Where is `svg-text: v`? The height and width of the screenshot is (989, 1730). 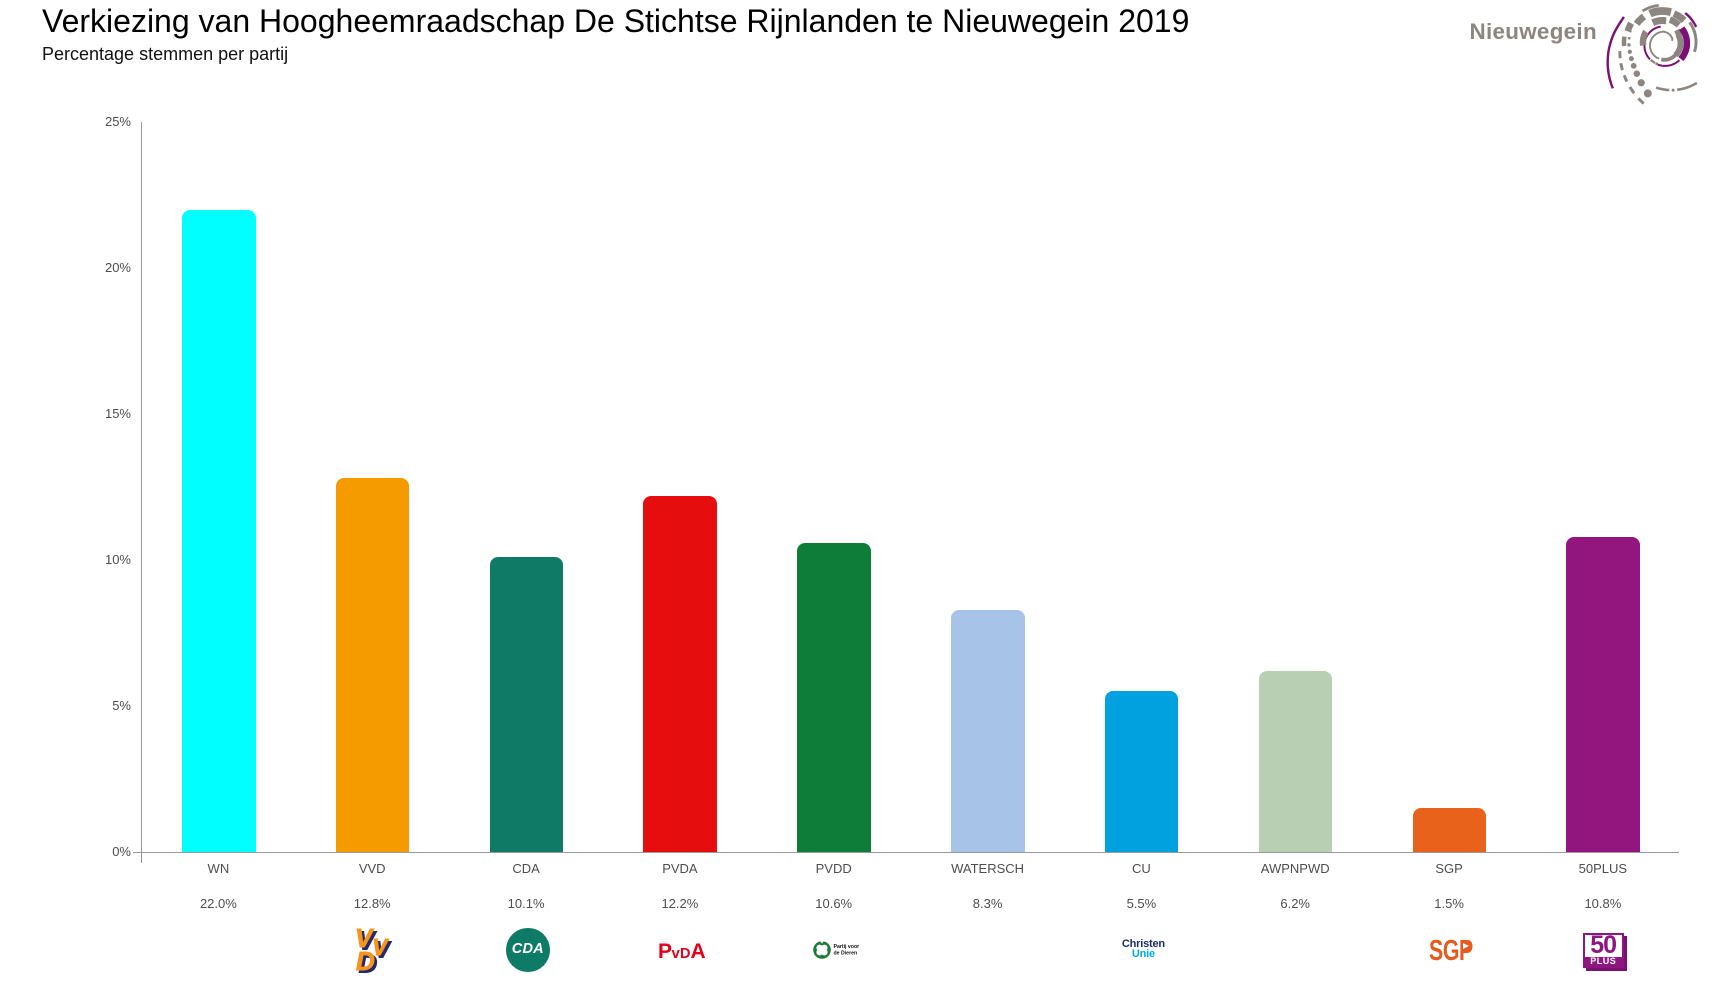
svg-text: v is located at coordinates (676, 953).